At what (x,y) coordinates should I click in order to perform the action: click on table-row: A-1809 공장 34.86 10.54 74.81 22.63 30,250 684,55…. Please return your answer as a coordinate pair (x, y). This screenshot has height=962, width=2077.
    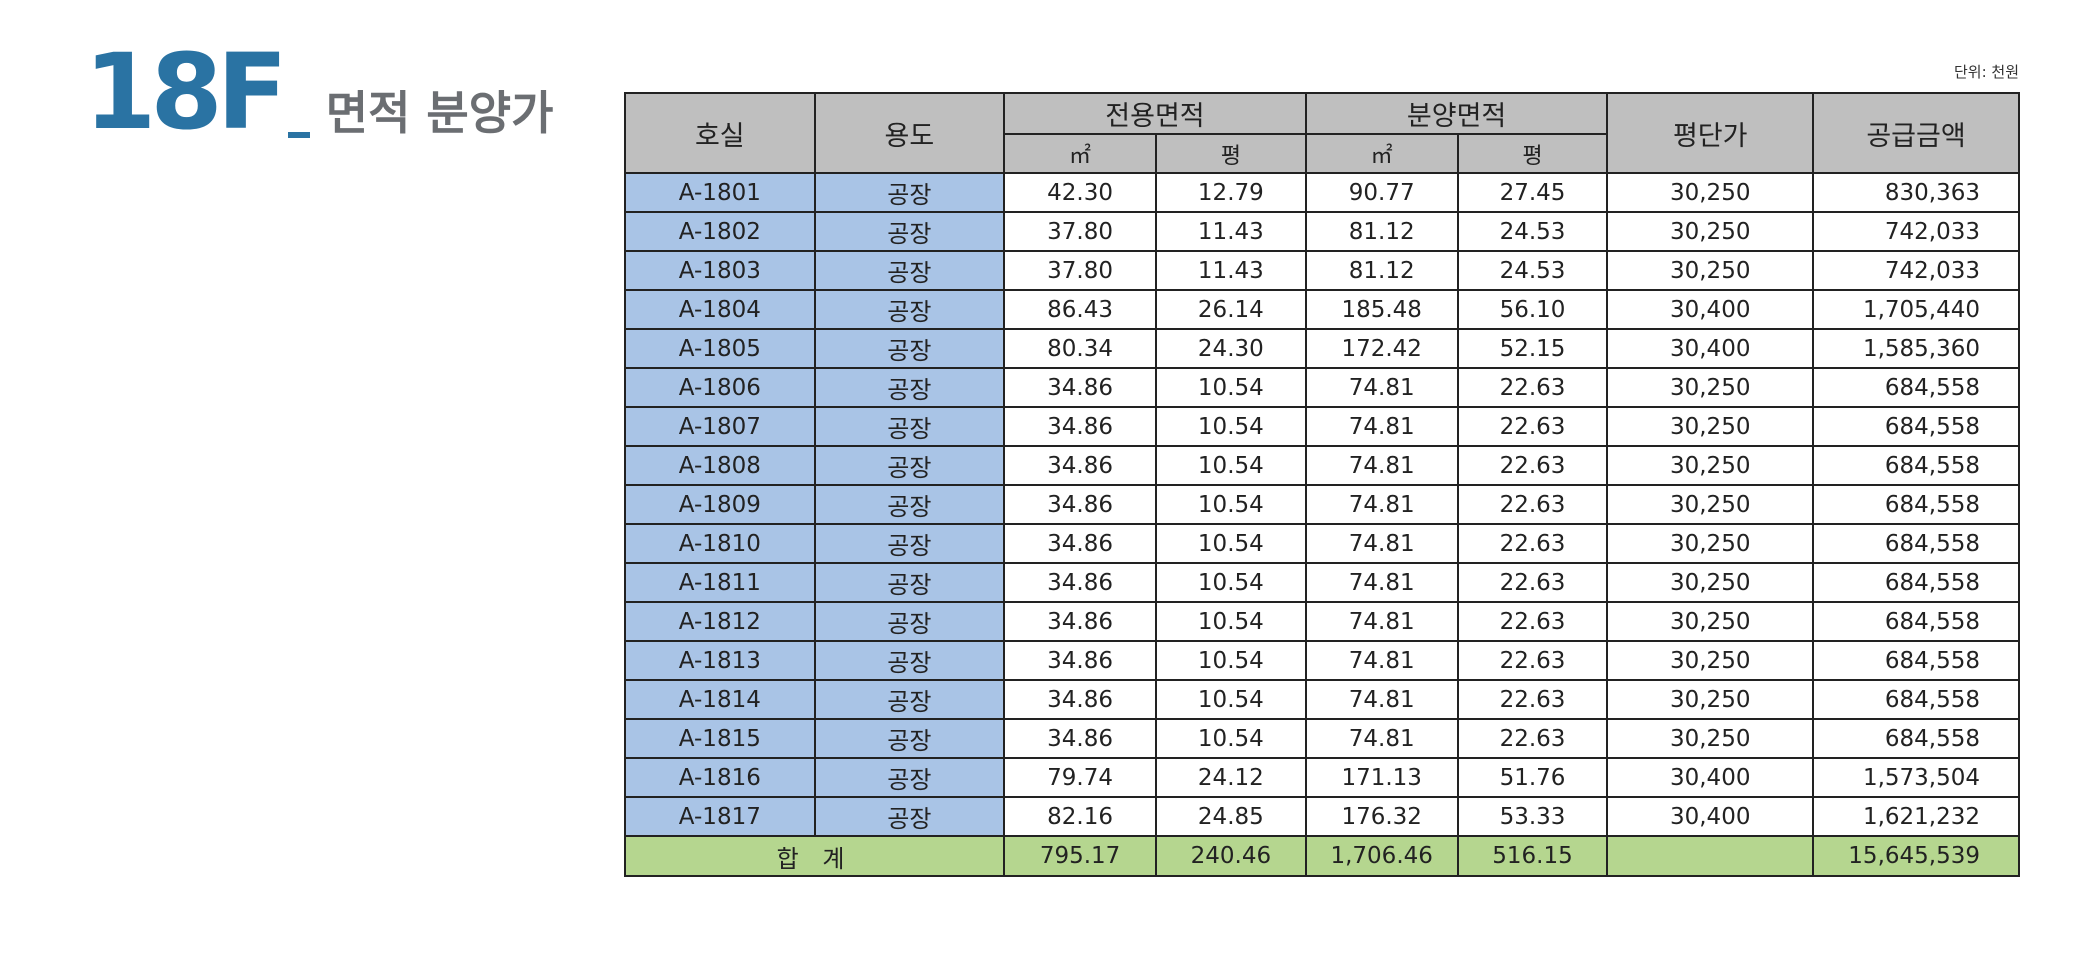
    Looking at the image, I should click on (1322, 504).